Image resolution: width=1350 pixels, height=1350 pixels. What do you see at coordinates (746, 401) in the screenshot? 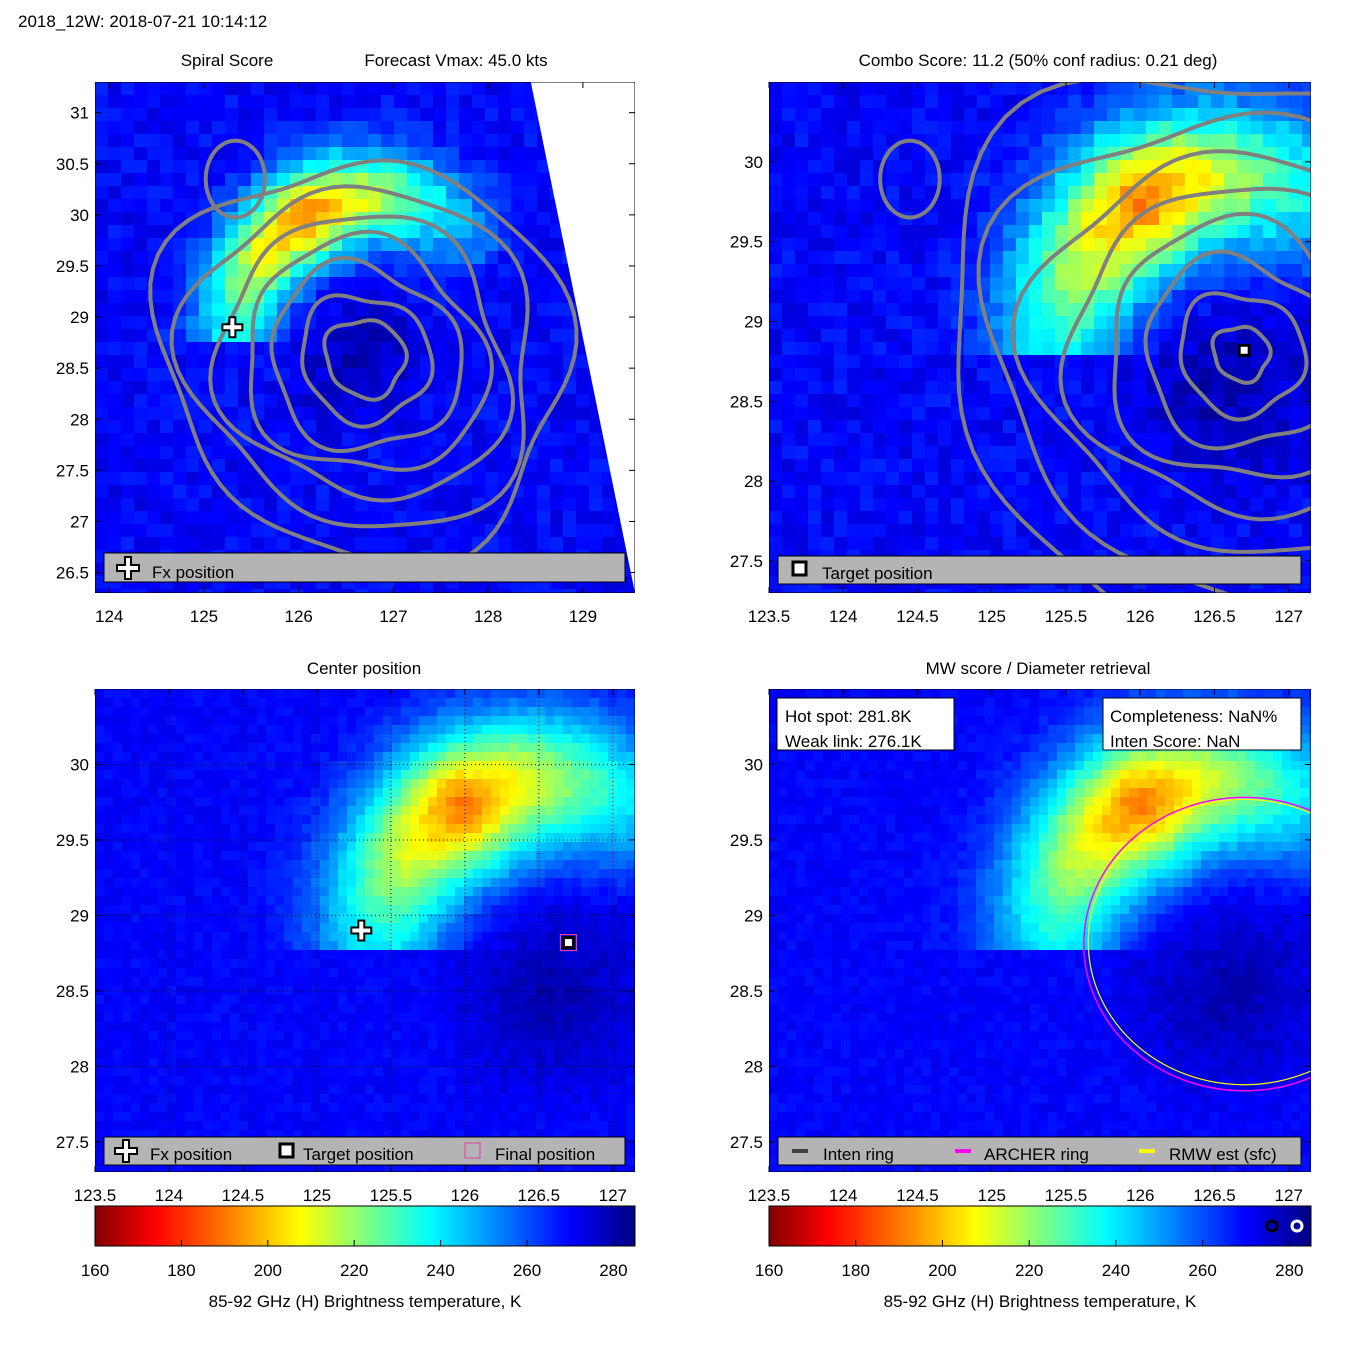
I see `y-tick-label: 28.5` at bounding box center [746, 401].